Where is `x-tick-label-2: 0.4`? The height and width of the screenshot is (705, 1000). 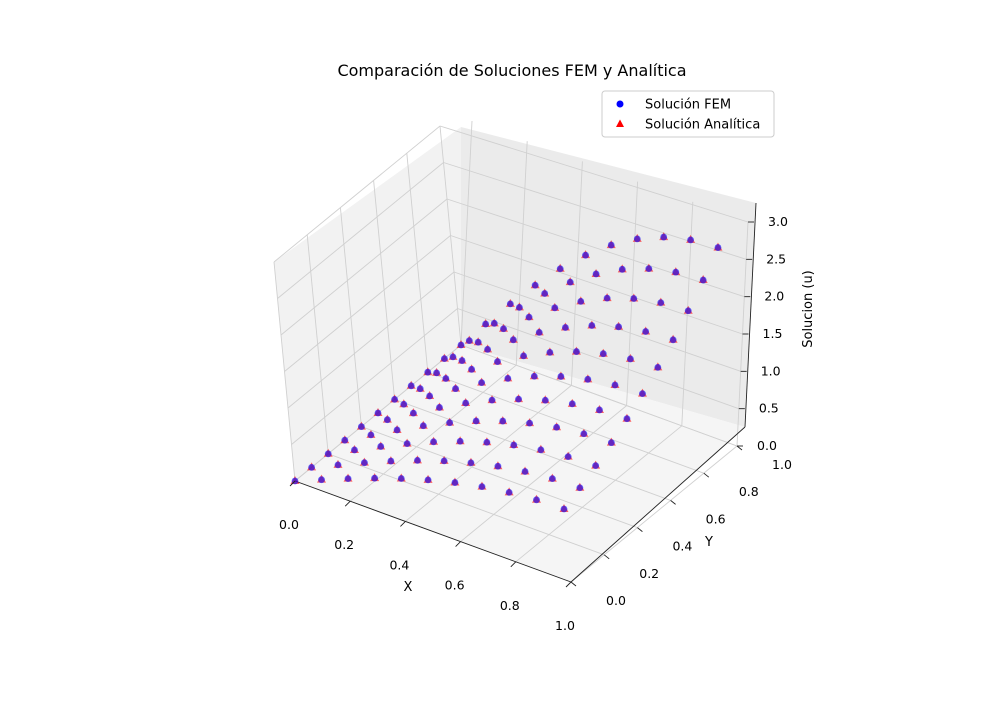
x-tick-label-2: 0.4 is located at coordinates (399, 564).